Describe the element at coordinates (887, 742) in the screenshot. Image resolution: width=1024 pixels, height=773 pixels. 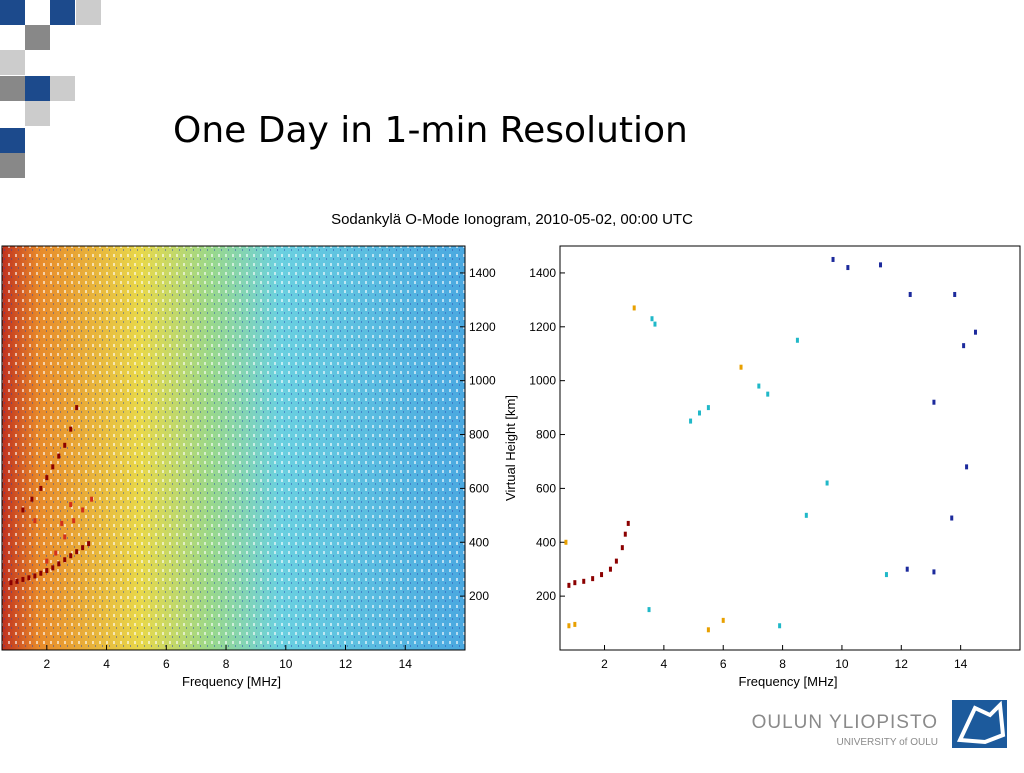
I see `logo-subname: UNIVERSITY of OULU` at that location.